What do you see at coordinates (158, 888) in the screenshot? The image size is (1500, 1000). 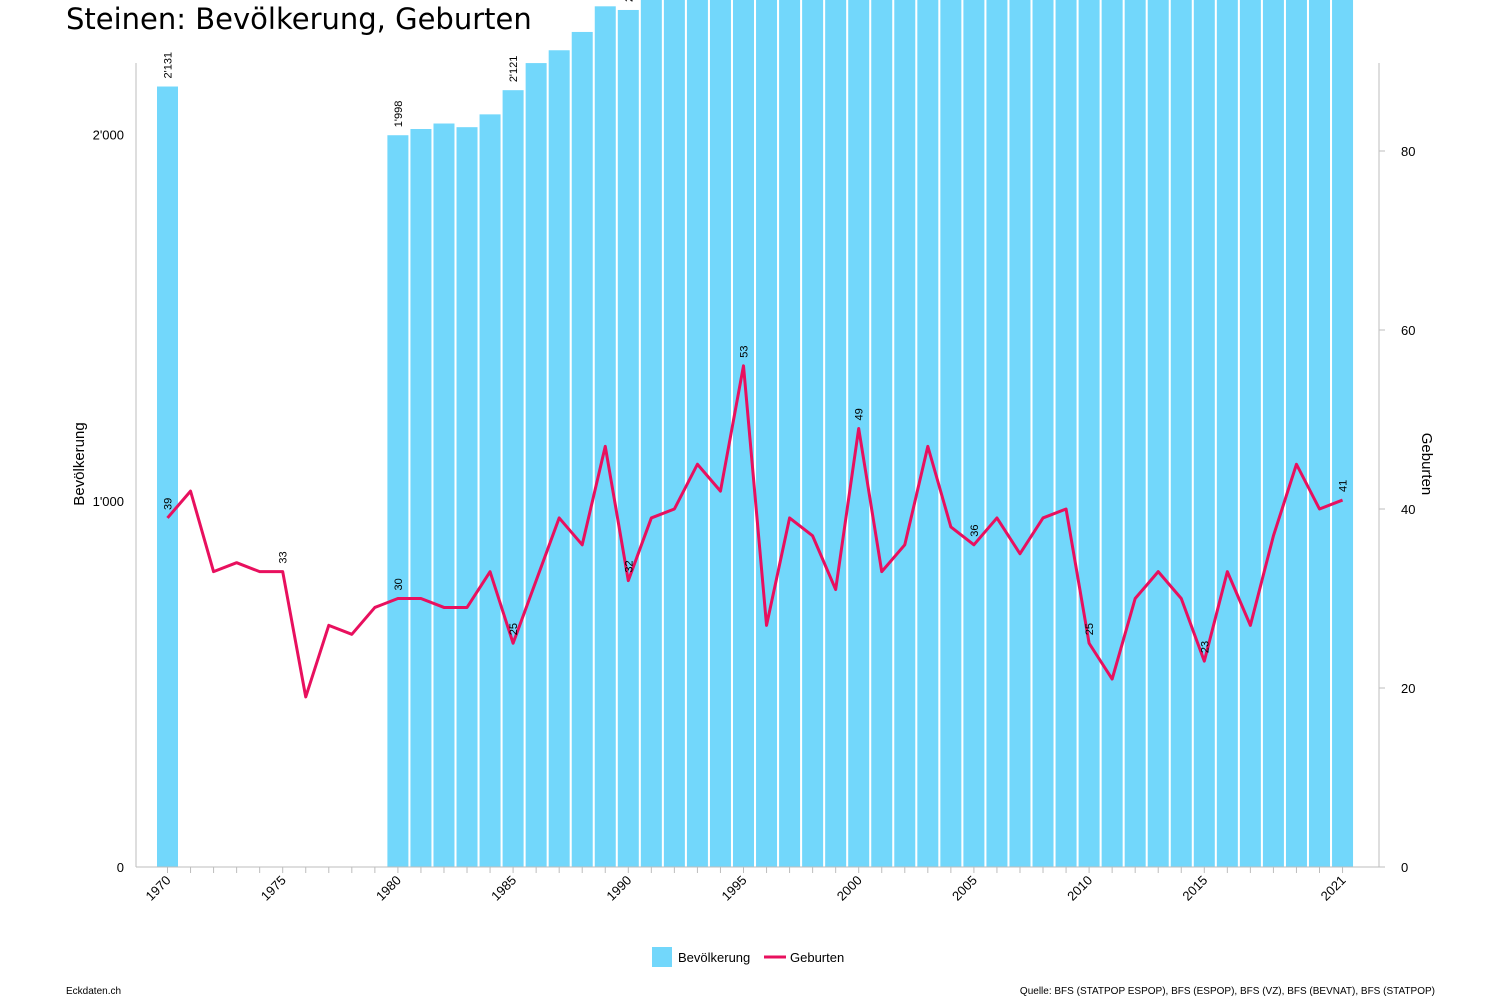 I see `x-tick-label-1970: 1970` at bounding box center [158, 888].